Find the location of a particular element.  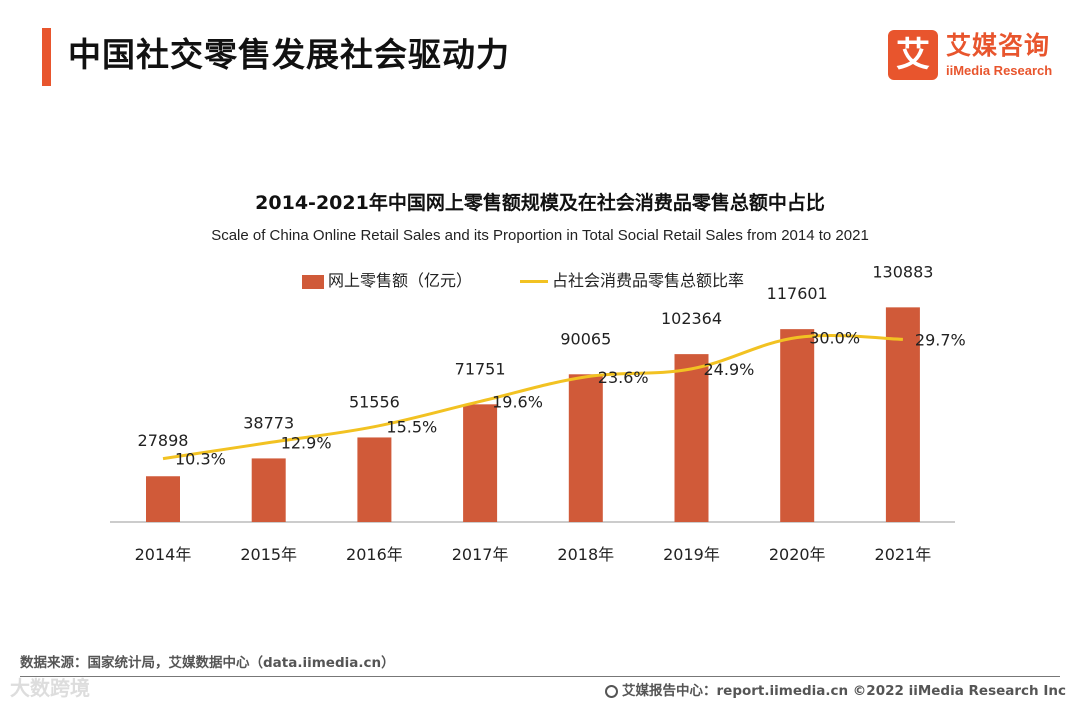

bar-value-label-0: 27898 is located at coordinates (163, 440).